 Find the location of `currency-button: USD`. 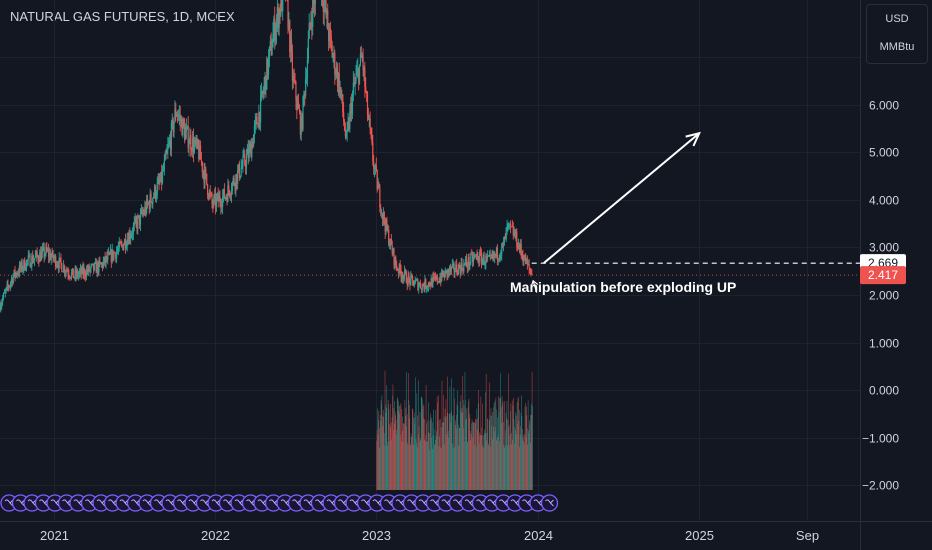

currency-button: USD is located at coordinates (897, 19).